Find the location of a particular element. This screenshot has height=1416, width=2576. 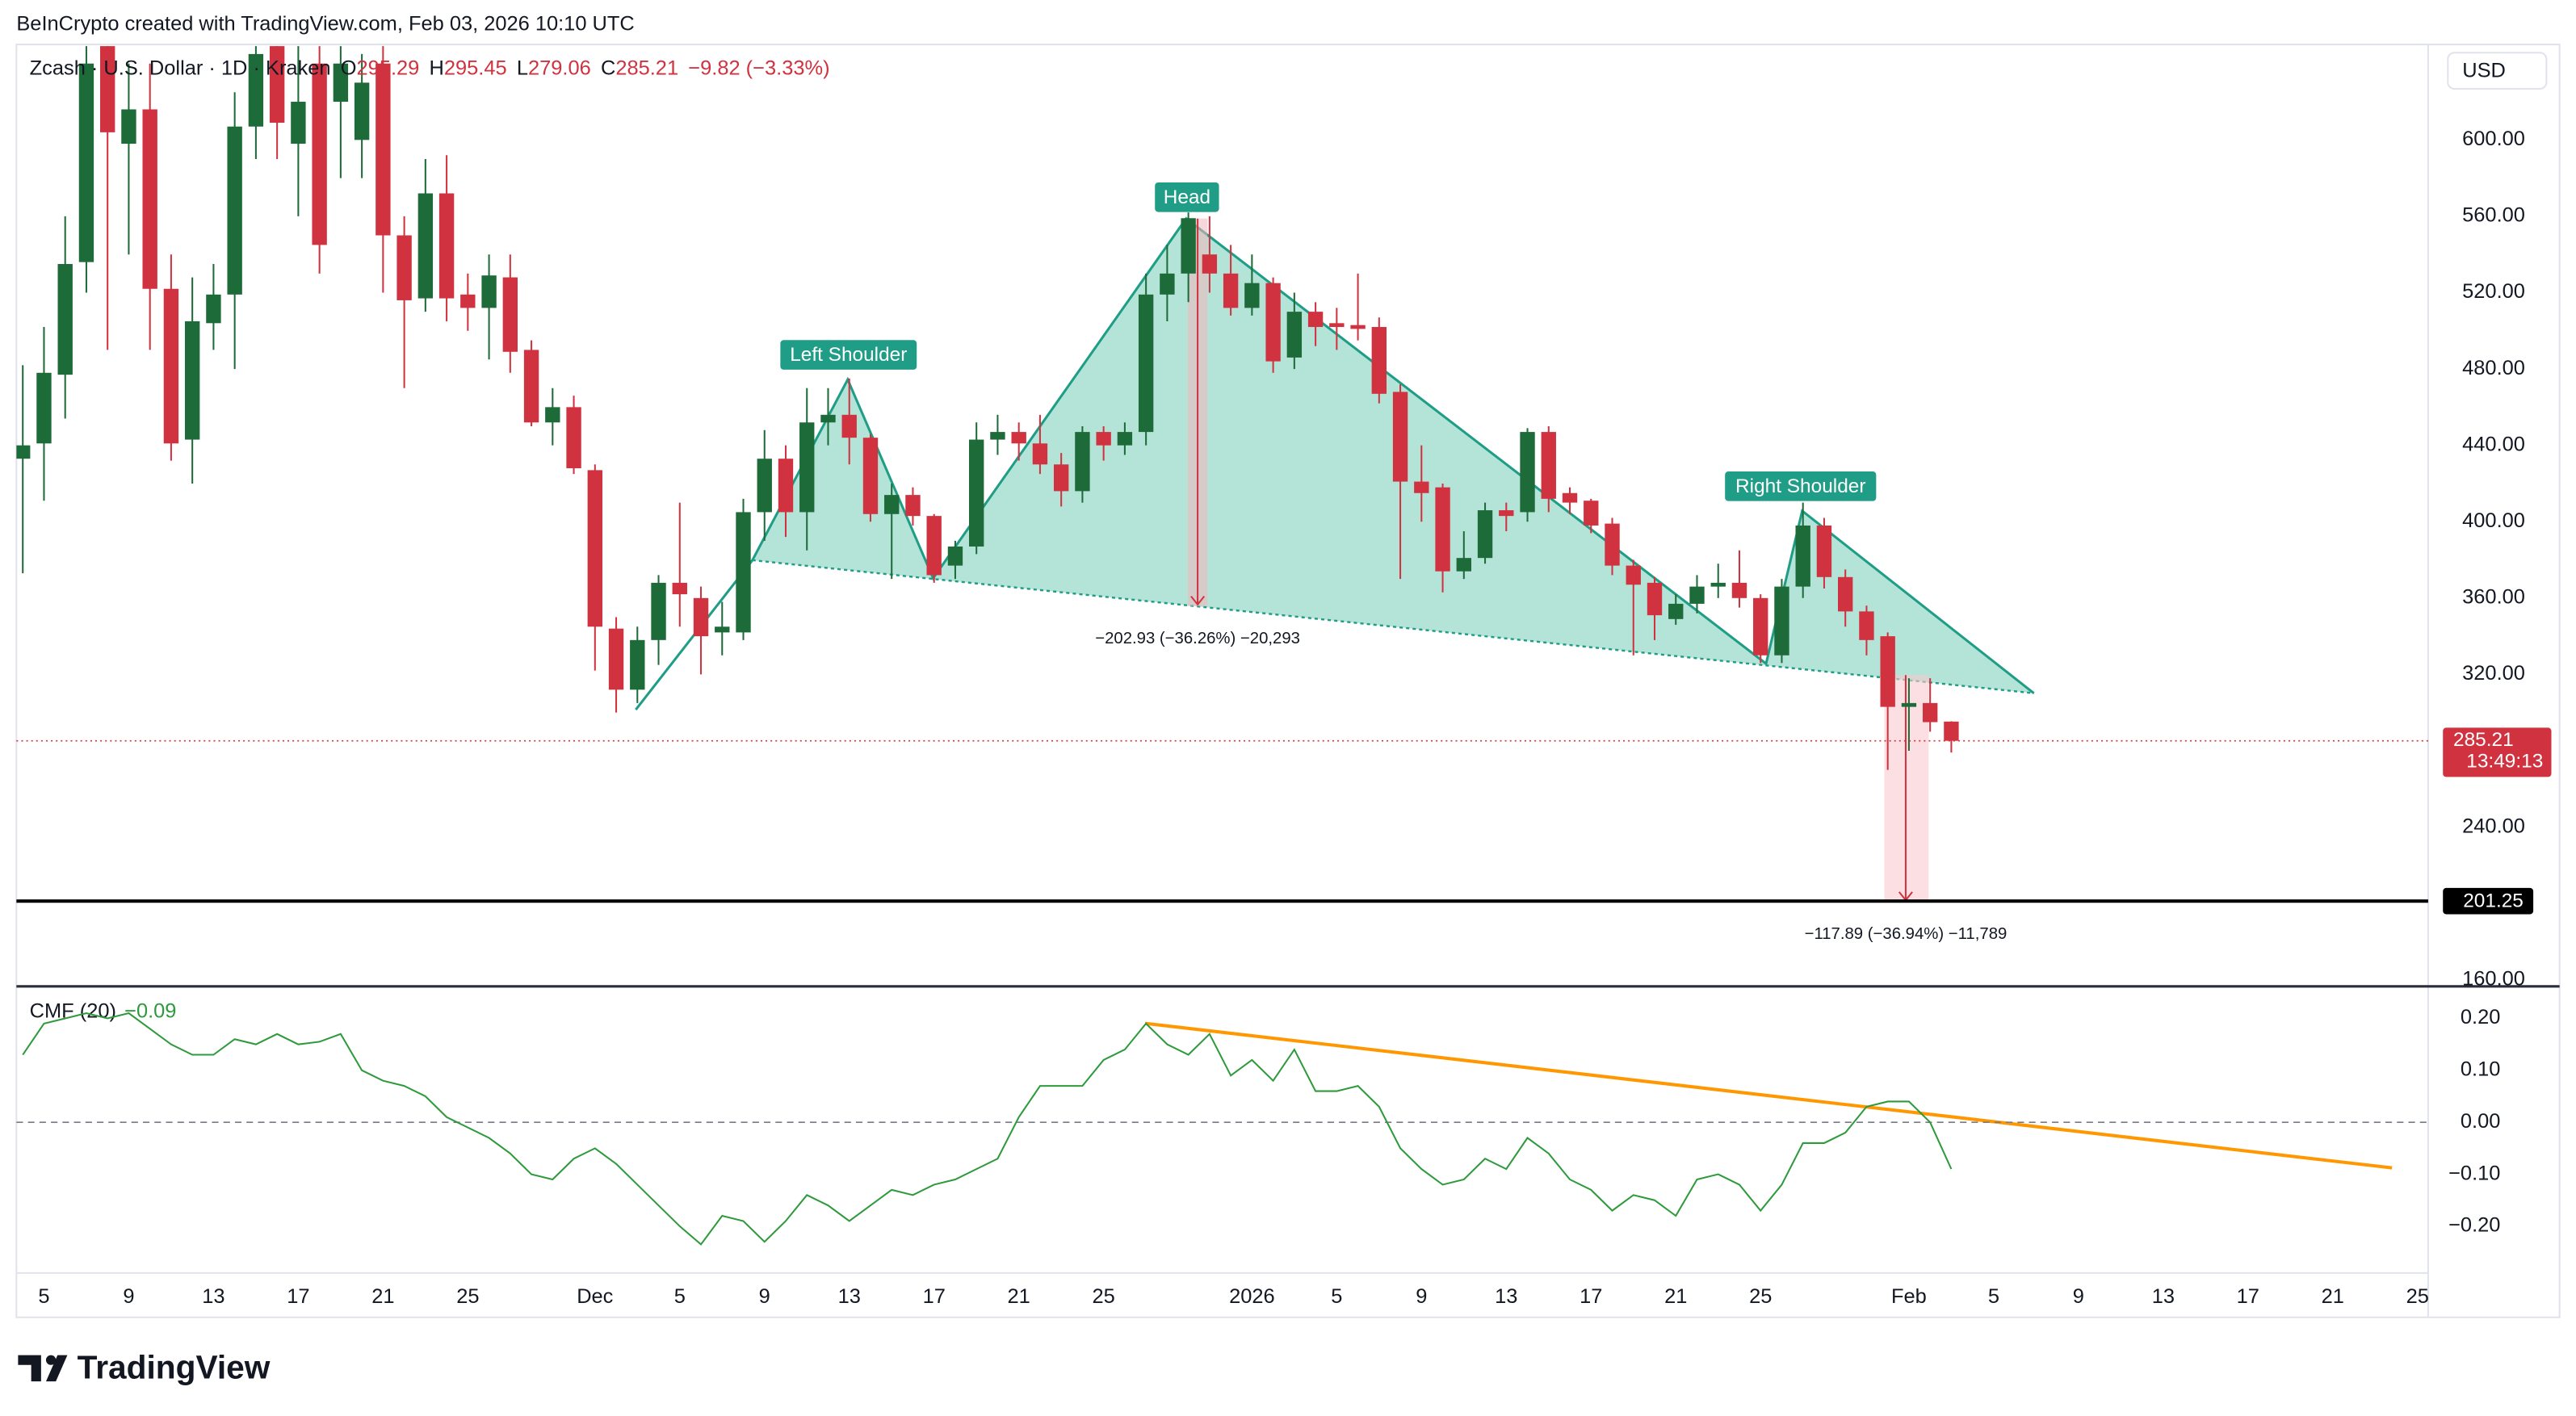

currency: USD is located at coordinates (2484, 70).